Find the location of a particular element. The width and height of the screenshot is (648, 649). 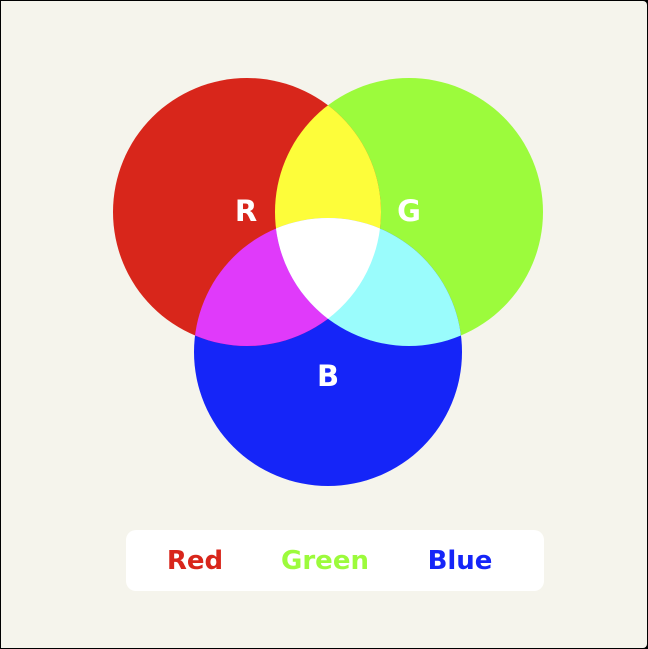

legend-item-blue: Blue is located at coordinates (460, 560).